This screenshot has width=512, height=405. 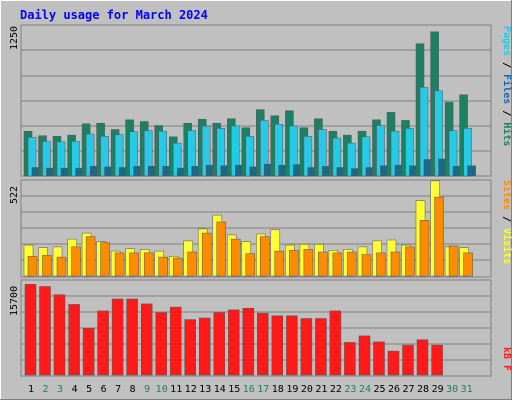 I want to click on legend-sites-visits: Sites / Visits, so click(x=506, y=222).